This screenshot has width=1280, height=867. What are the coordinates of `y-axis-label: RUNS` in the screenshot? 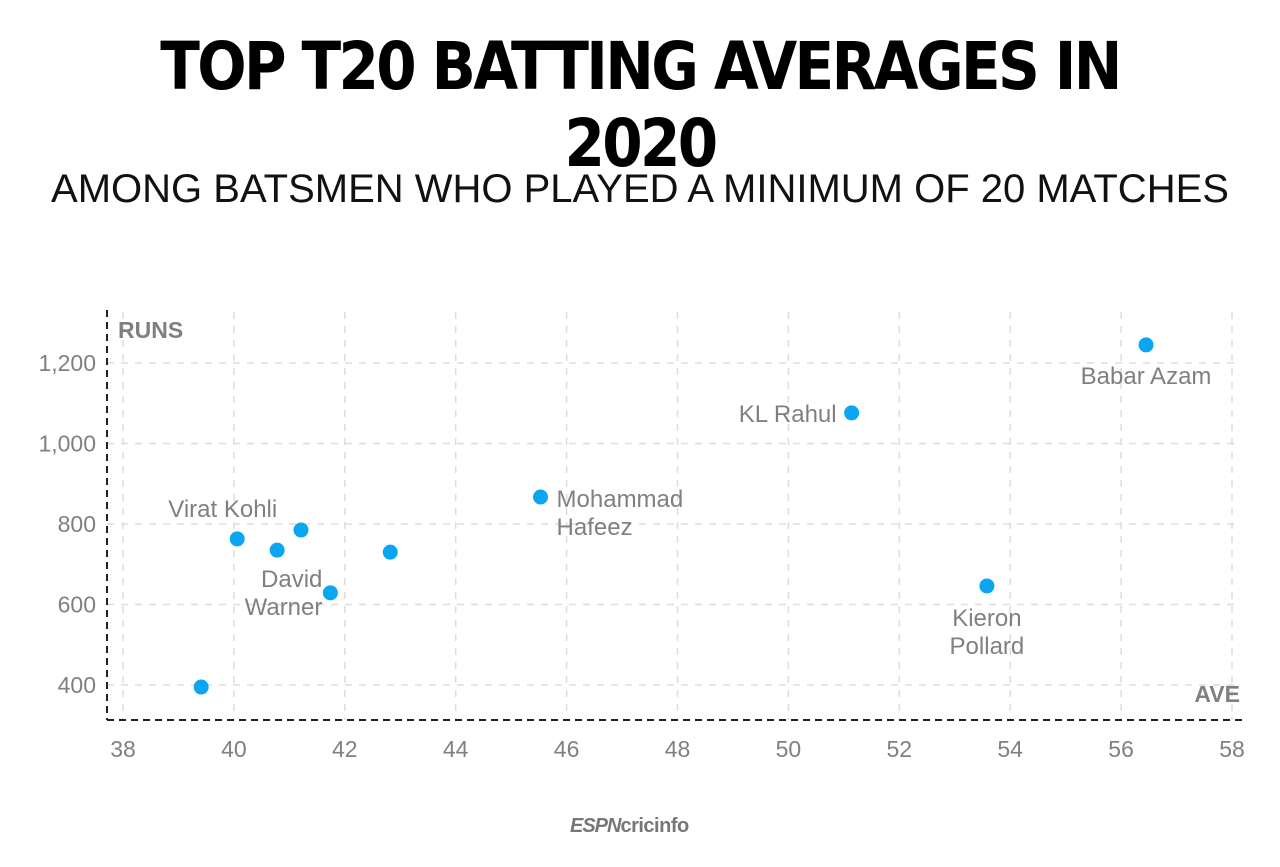 It's located at (150, 330).